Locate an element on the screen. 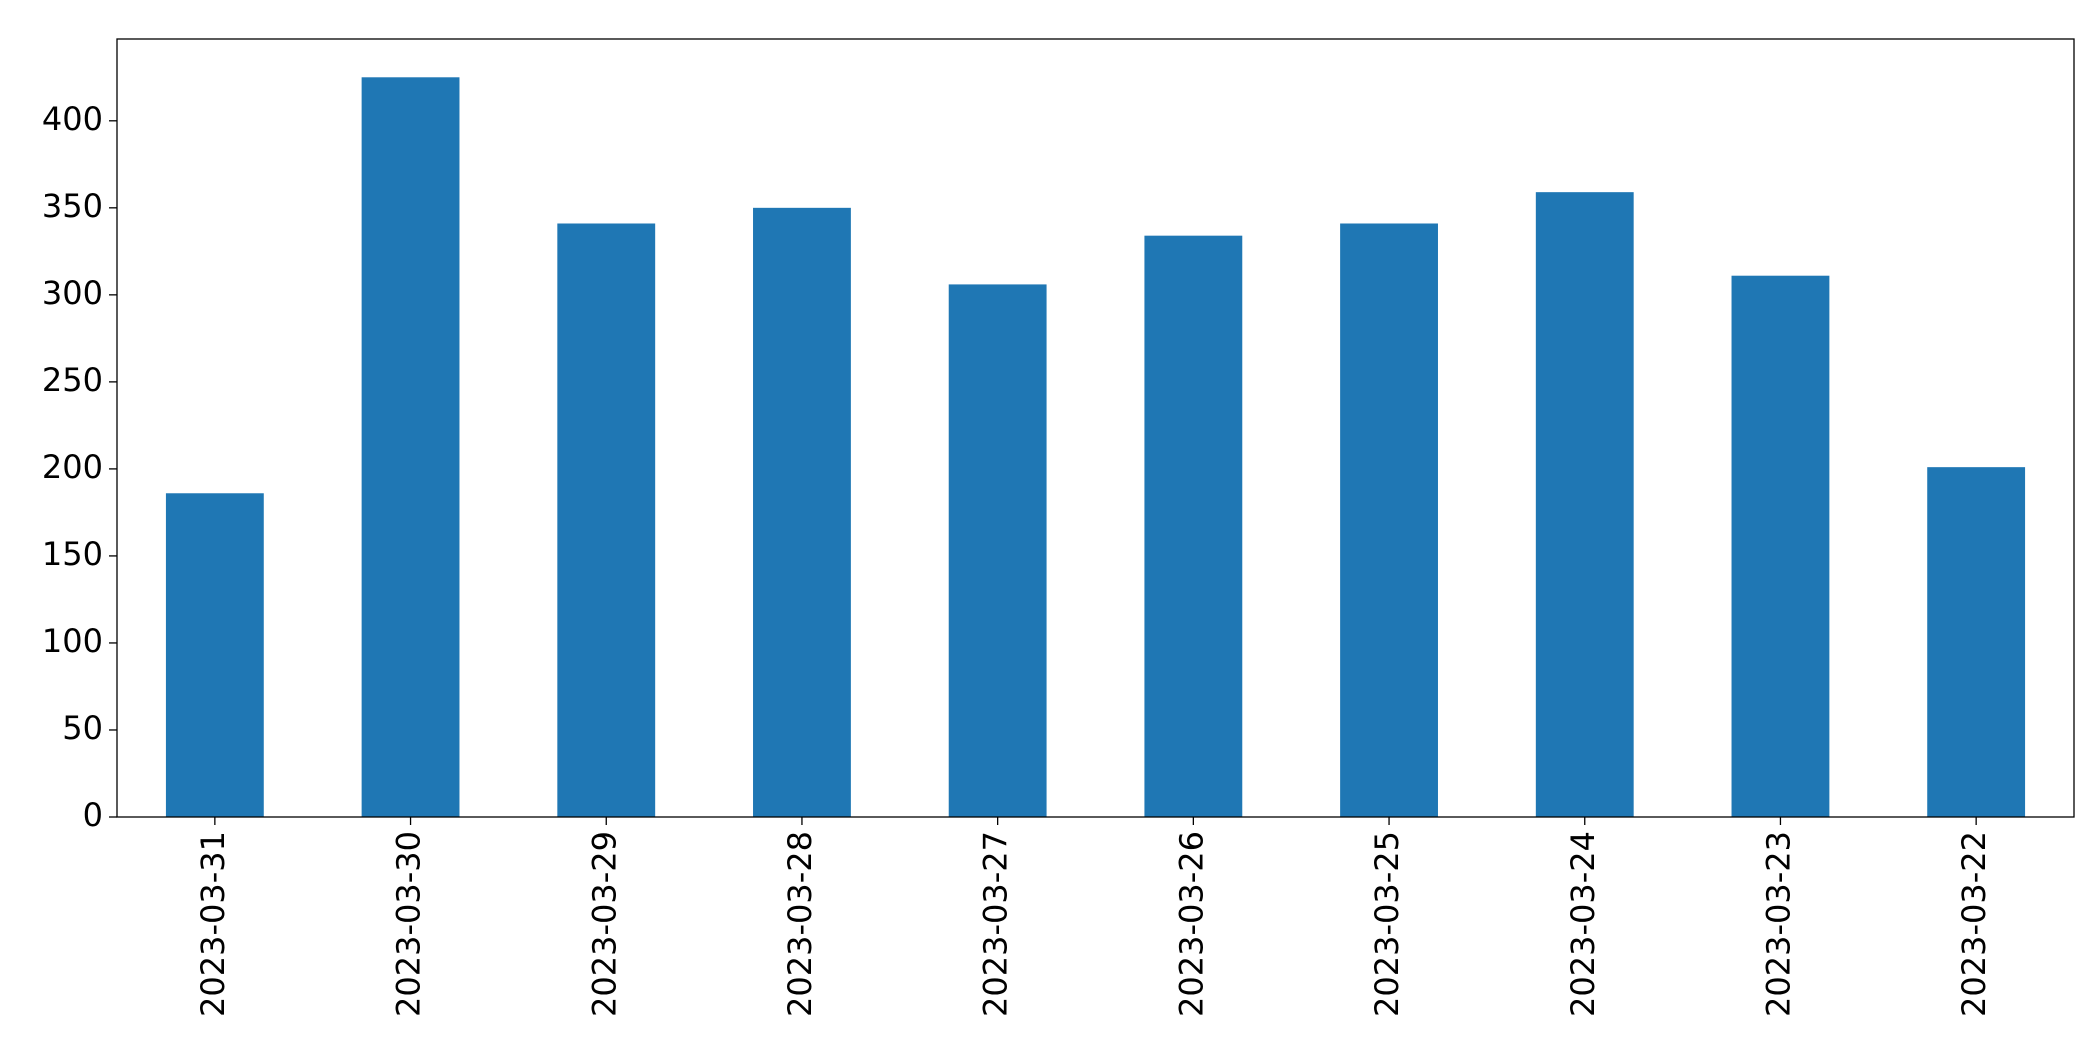  y-tick-label: 350 is located at coordinates (72, 206).